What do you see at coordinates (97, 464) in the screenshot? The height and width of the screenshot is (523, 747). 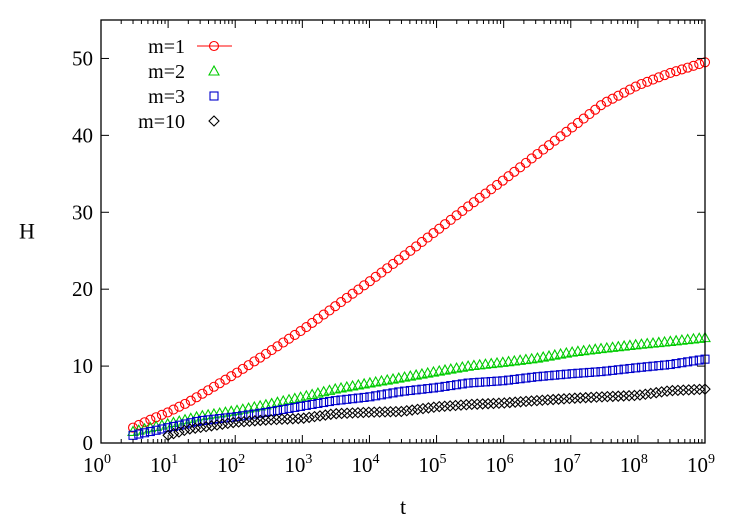 I see `x-tick-label: 10⁰` at bounding box center [97, 464].